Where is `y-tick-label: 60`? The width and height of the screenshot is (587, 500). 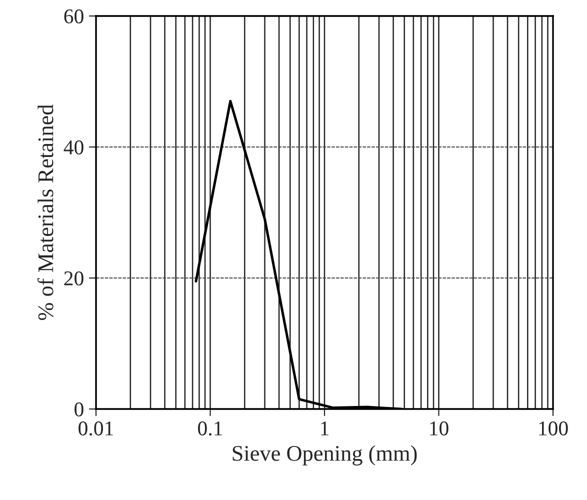 y-tick-label: 60 is located at coordinates (74, 16).